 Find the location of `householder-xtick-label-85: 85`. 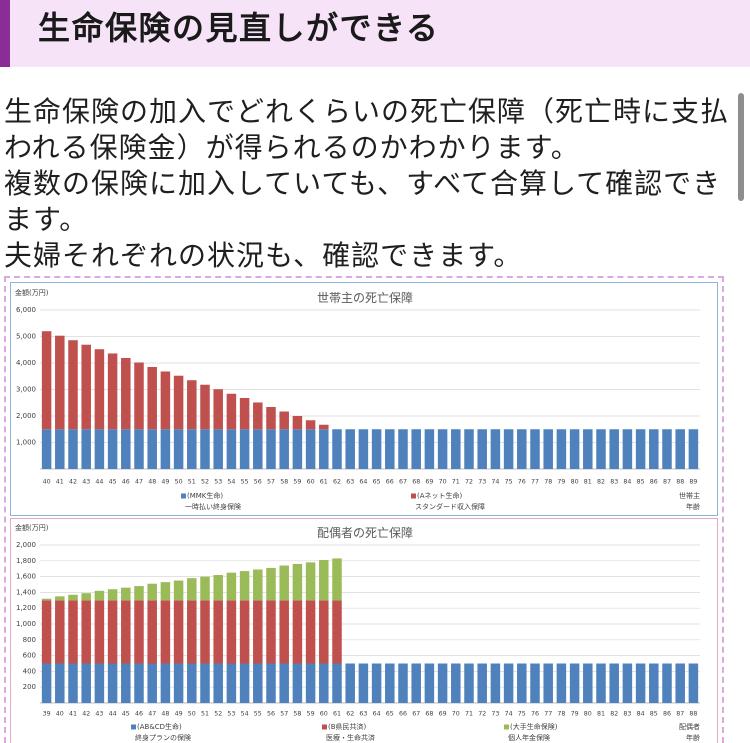

householder-xtick-label-85: 85 is located at coordinates (641, 482).